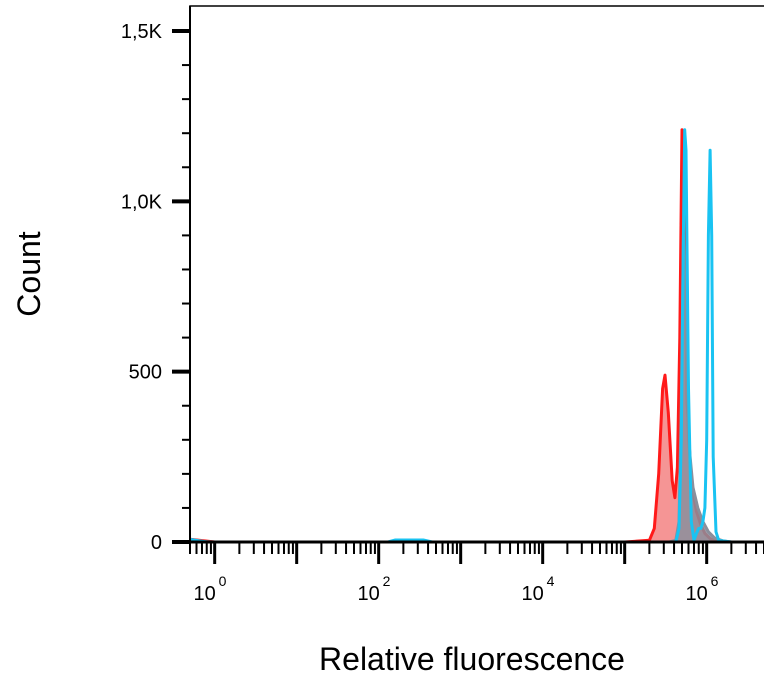  I want to click on x-tick-exponent: 6, so click(715, 581).